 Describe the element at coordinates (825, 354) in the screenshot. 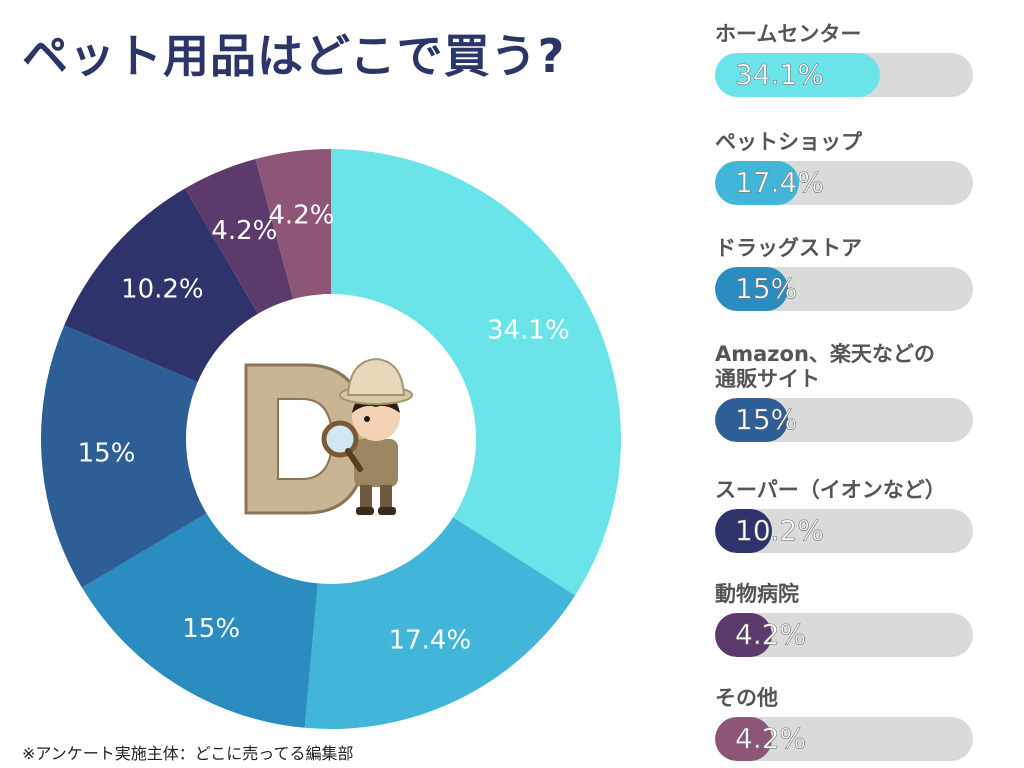

I see `legend-label-4-line-1: Amazon、楽天などの` at that location.